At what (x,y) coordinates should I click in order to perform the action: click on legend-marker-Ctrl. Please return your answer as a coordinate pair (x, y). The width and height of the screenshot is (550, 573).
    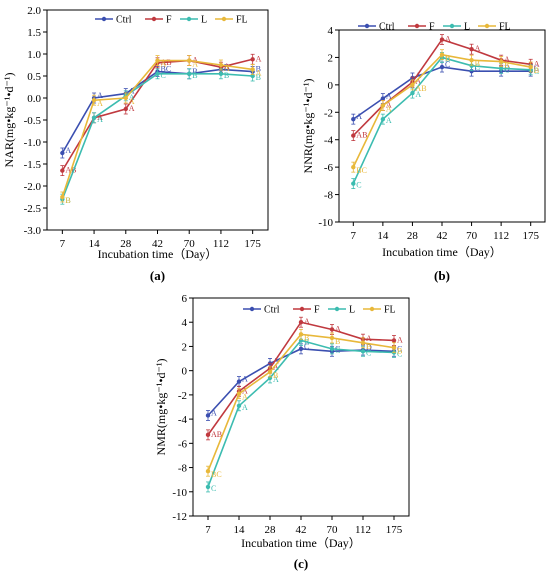
    Looking at the image, I should click on (104, 19).